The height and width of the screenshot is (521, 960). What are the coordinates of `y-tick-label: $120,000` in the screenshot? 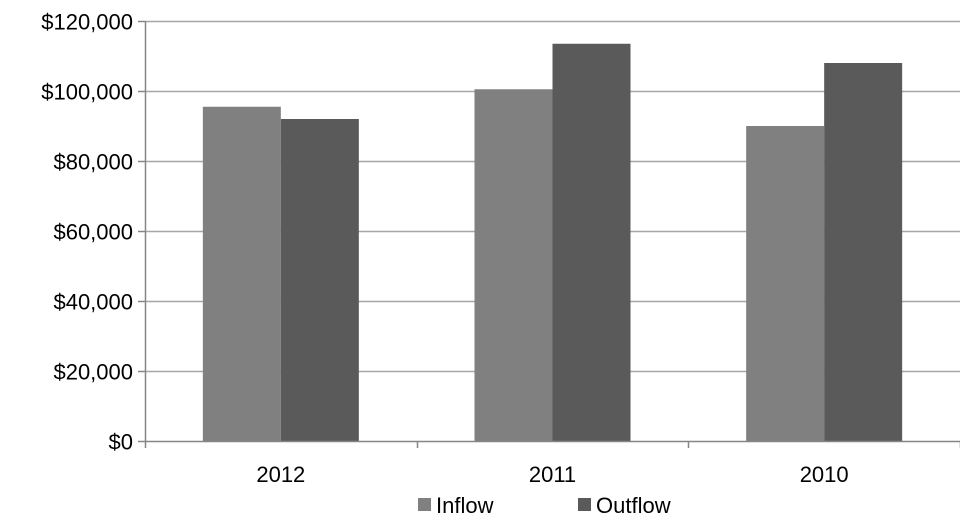 It's located at (87, 22).